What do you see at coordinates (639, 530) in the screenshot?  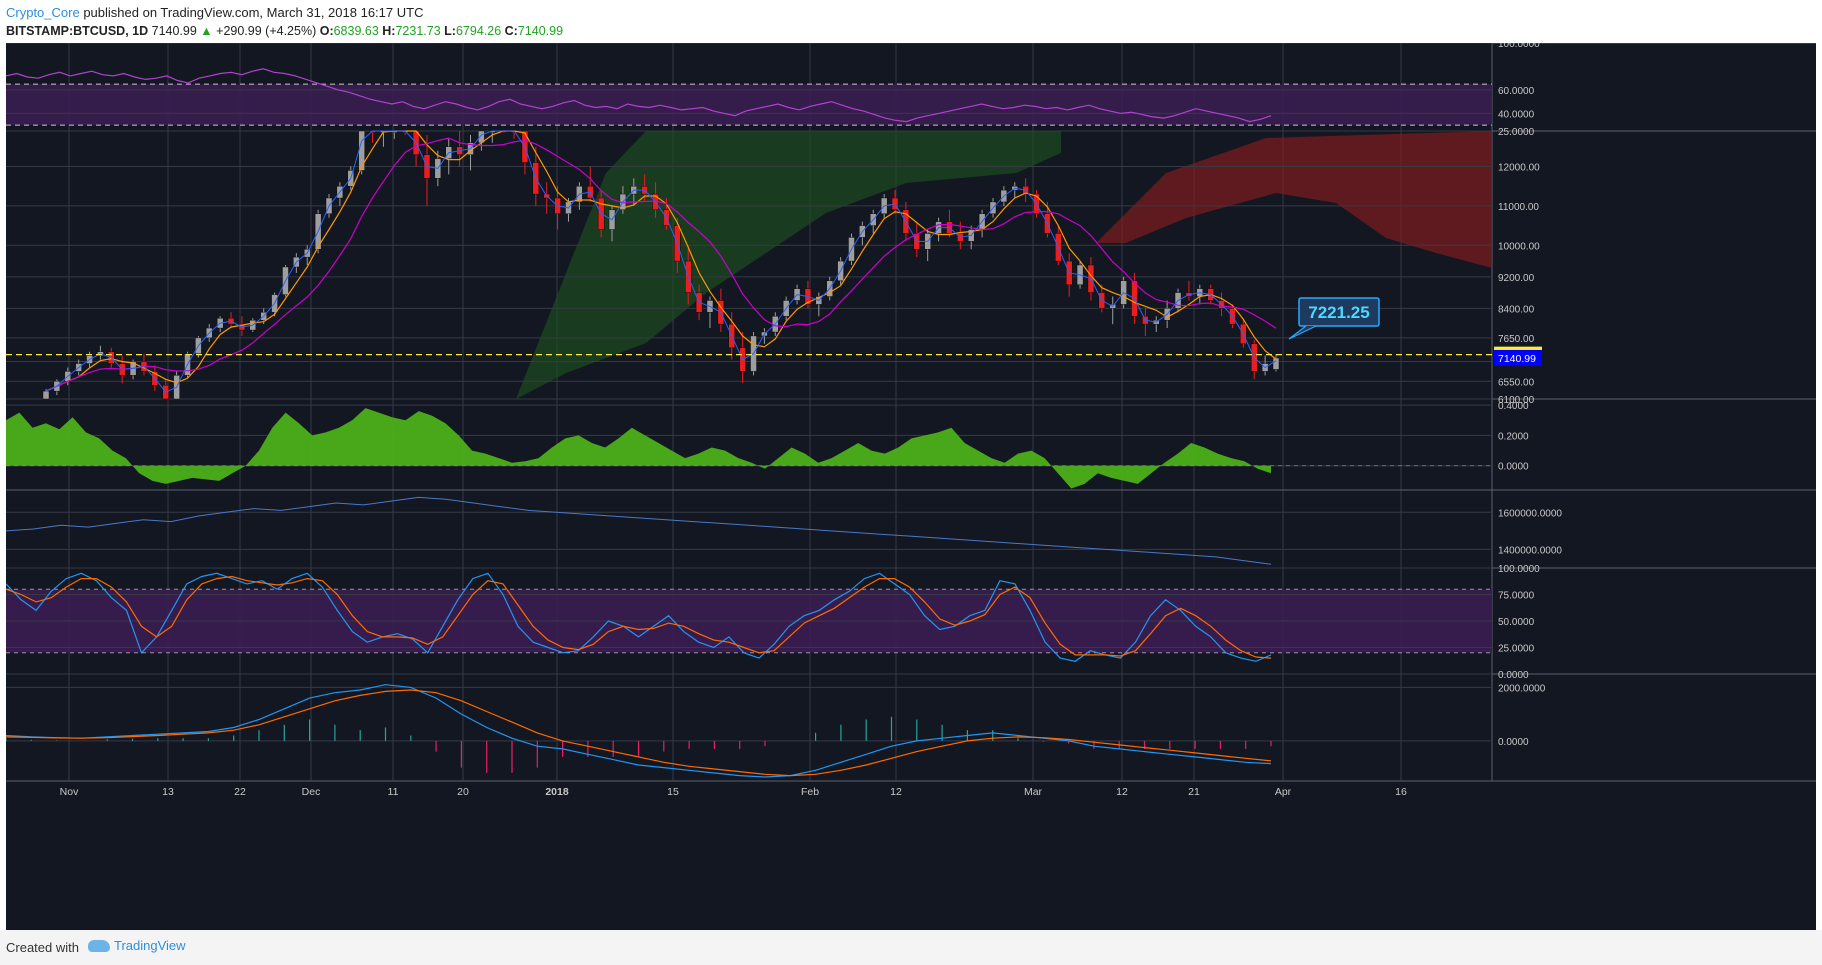 I see `volume-oscillator-line` at bounding box center [639, 530].